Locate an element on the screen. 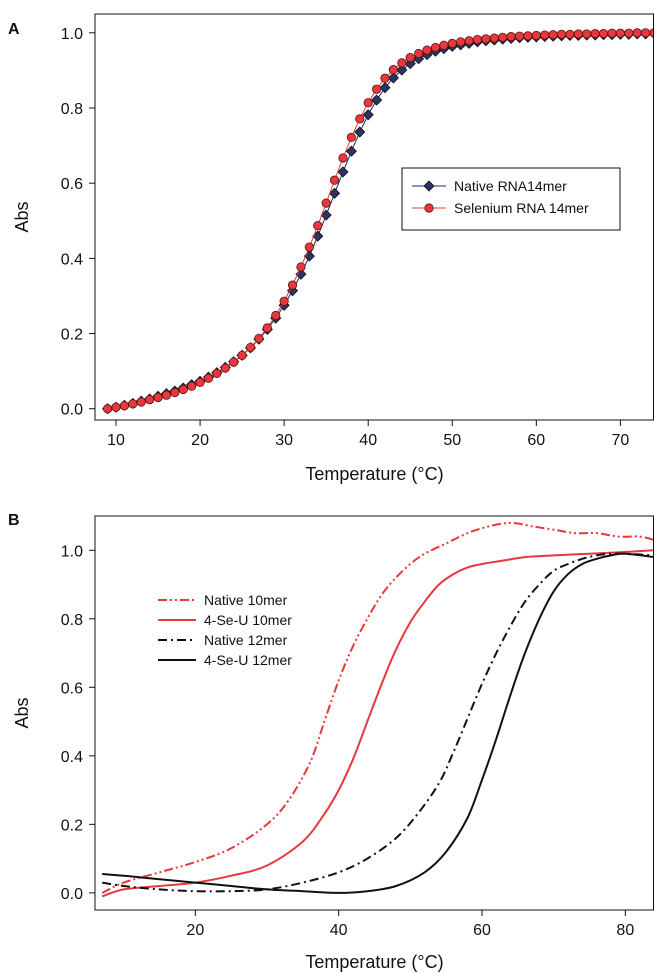  legend-label: 4-Se-U 12mer is located at coordinates (248, 660).